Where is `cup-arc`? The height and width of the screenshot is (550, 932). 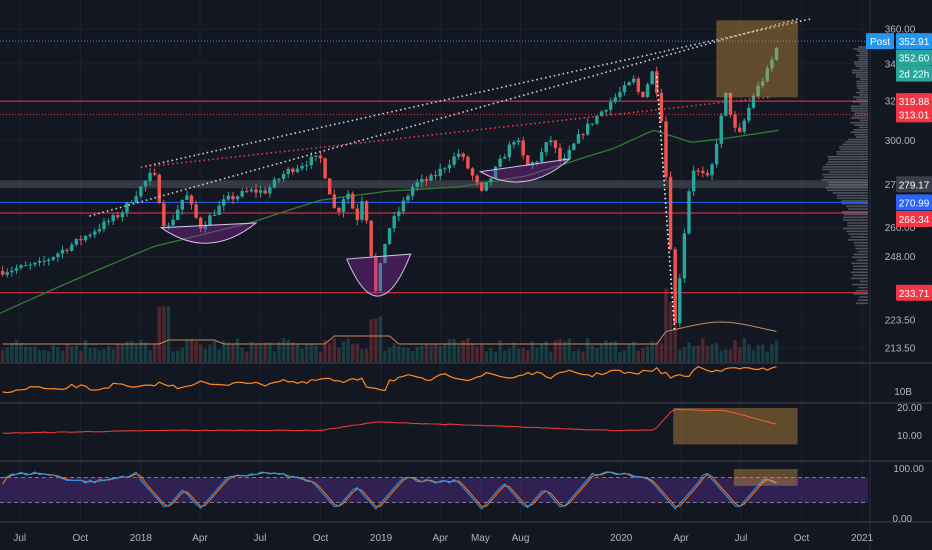
cup-arc is located at coordinates (379, 275).